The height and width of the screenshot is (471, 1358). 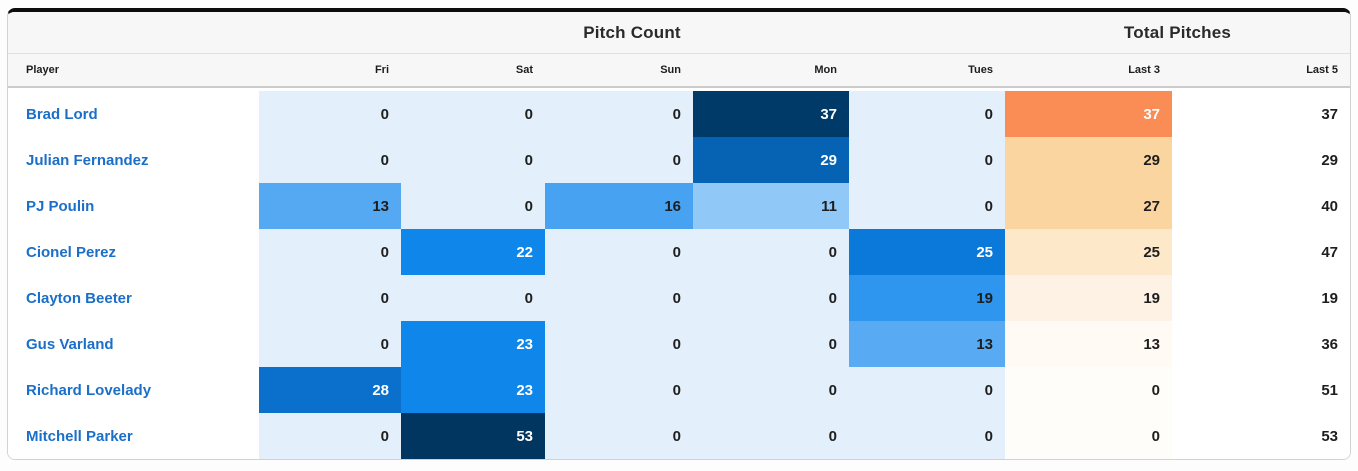 I want to click on last5-total-cell: 51, so click(x=1261, y=390).